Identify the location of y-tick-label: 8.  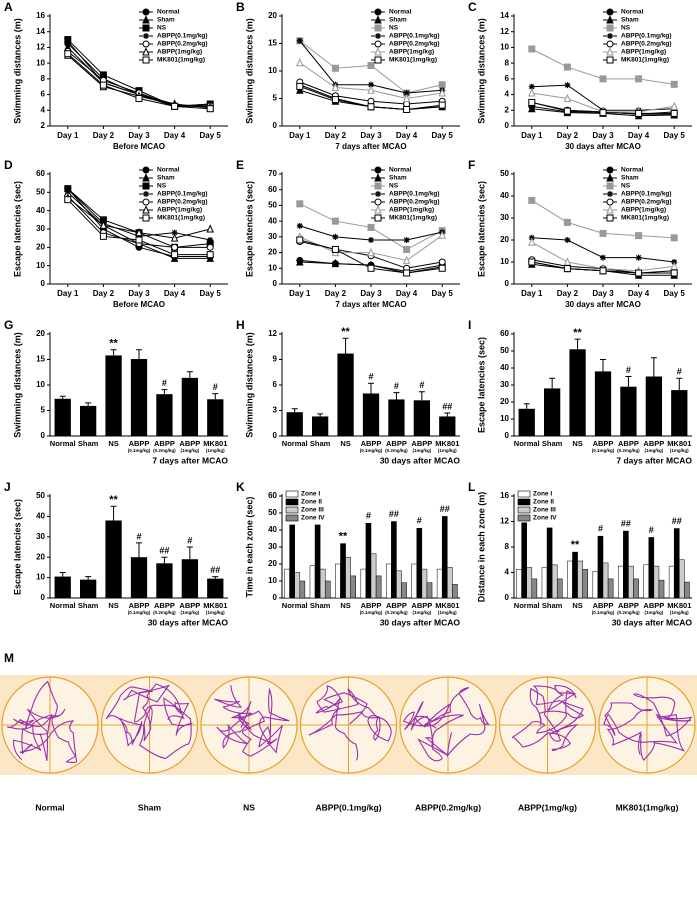
(507, 546).